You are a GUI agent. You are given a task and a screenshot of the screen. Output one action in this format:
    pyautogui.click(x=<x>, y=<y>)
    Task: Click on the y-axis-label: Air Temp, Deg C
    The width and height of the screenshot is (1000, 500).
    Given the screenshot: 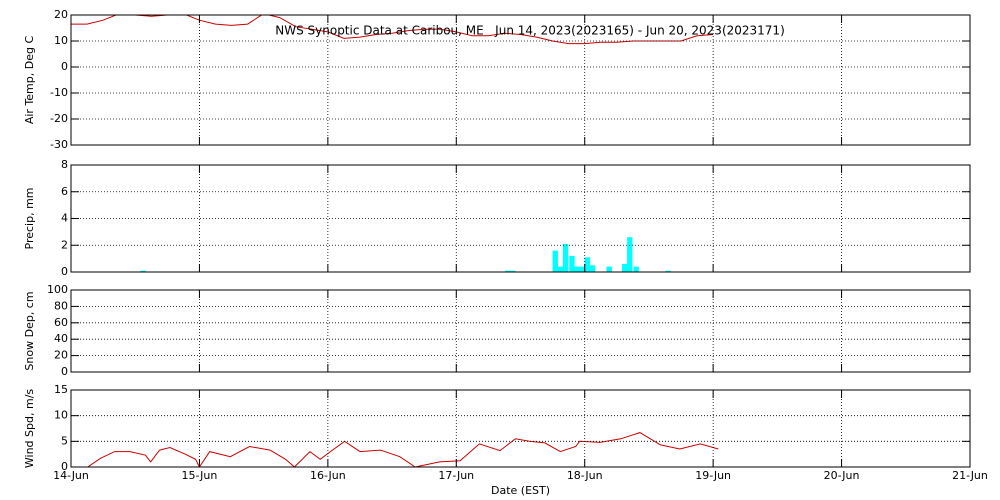 What is the action you would take?
    pyautogui.click(x=29, y=80)
    